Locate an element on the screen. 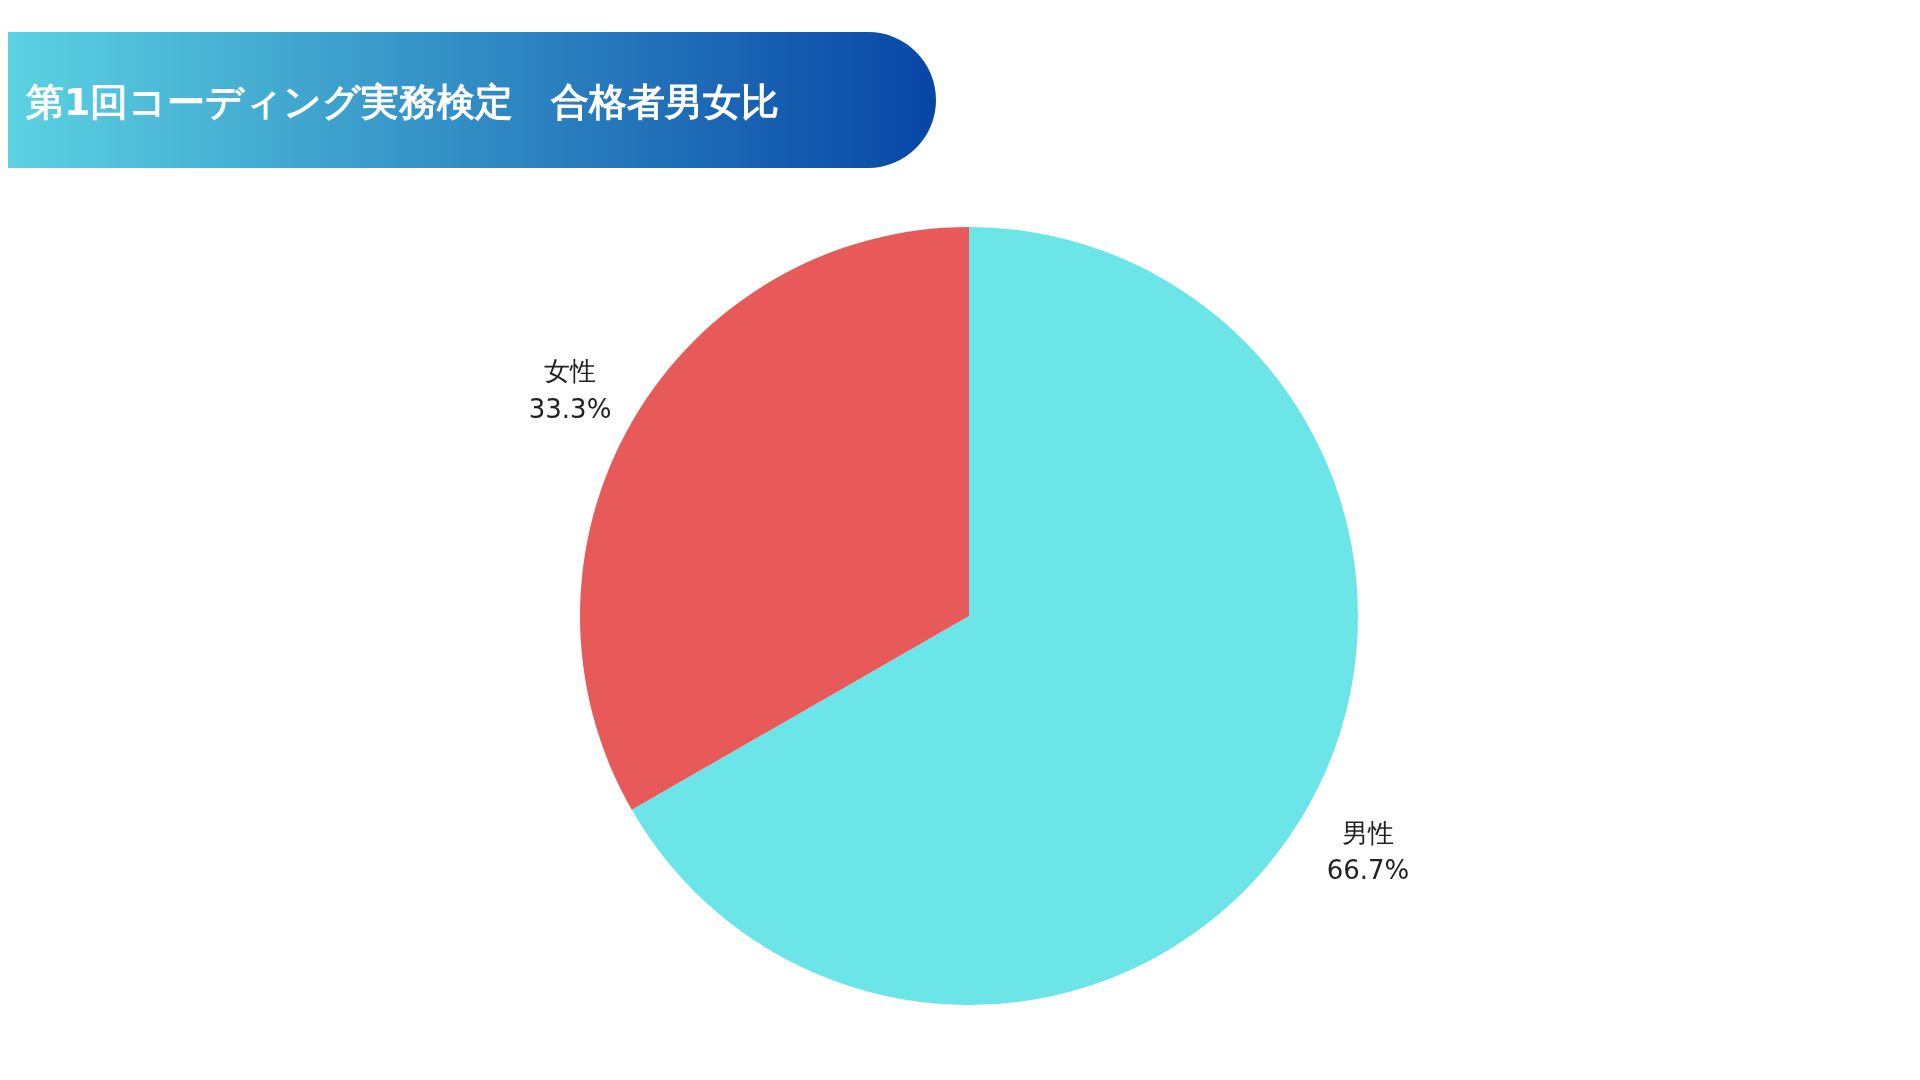 The image size is (1920, 1080). slice-label: 女性 is located at coordinates (570, 370).